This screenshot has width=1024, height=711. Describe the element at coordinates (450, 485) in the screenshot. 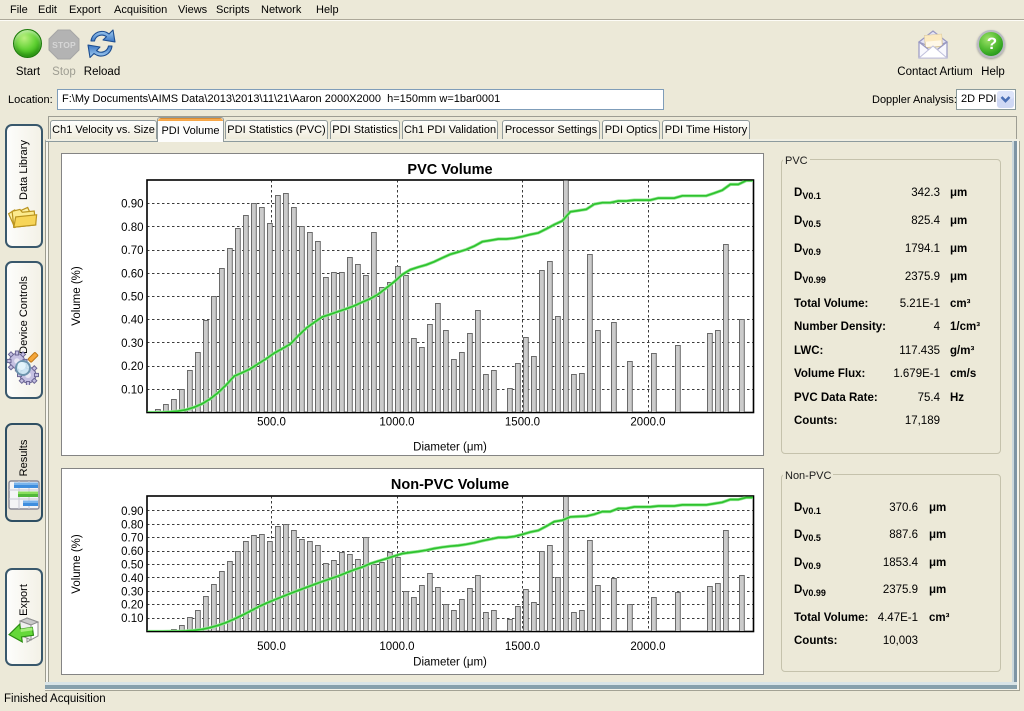

I see `svg-text: Non-PVC Volume` at that location.